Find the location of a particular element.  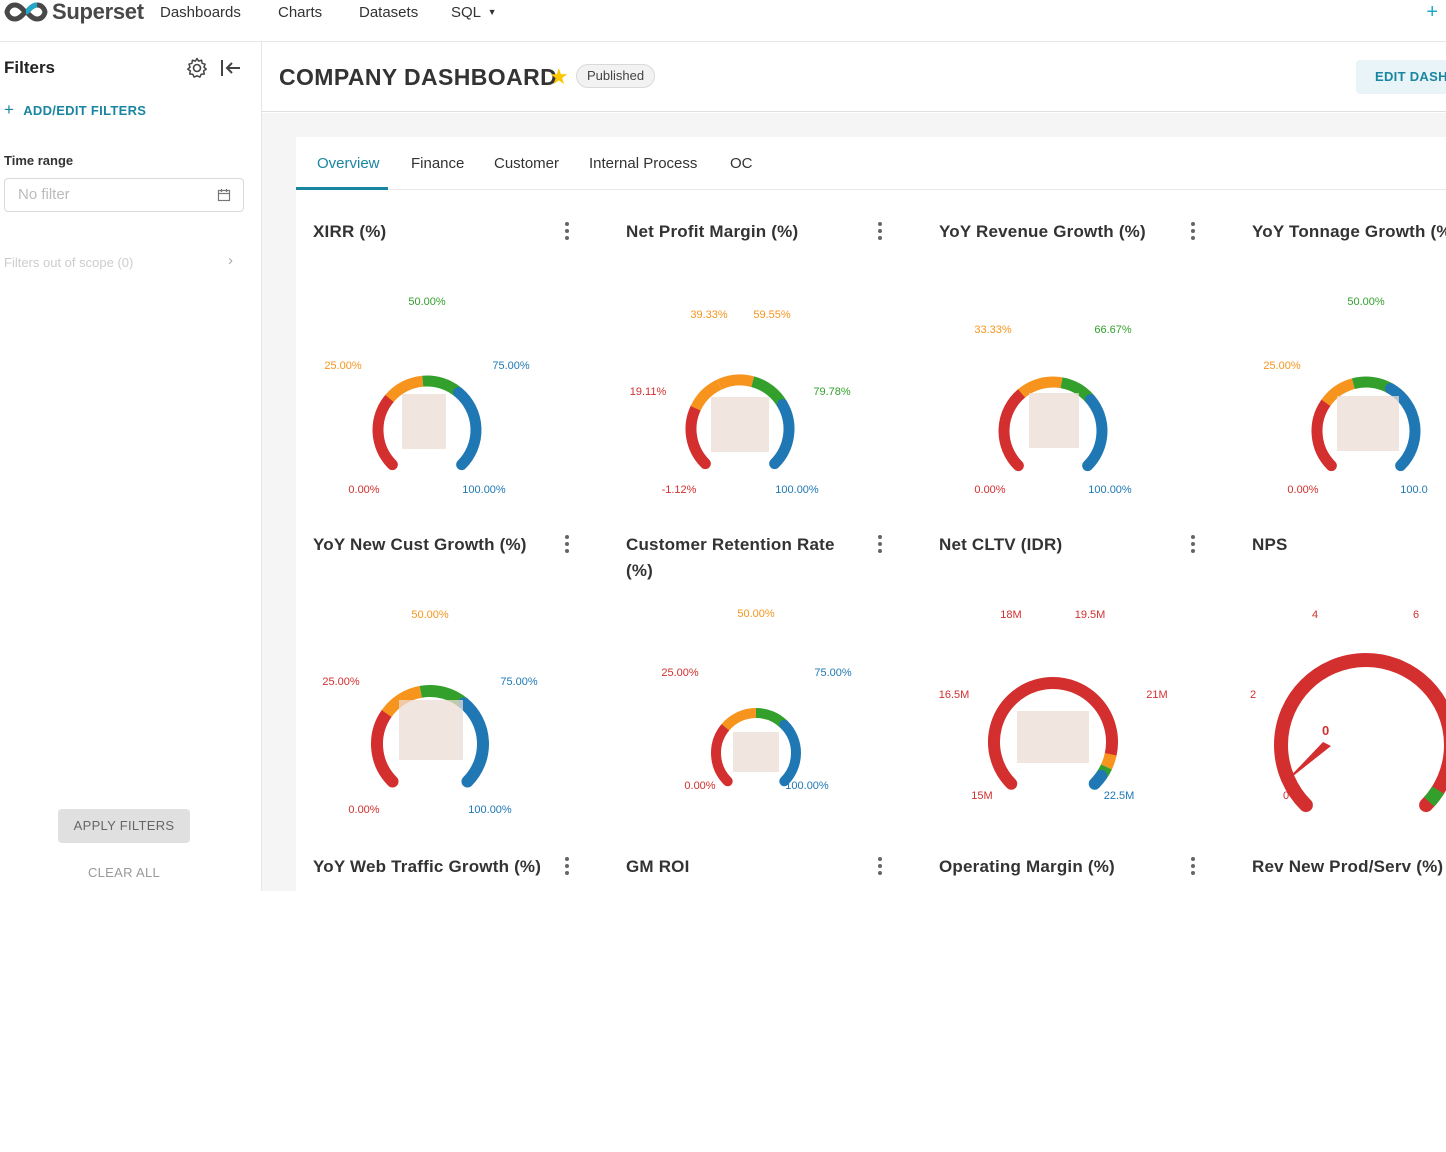

time-range-placeholder: No filter is located at coordinates (44, 194).